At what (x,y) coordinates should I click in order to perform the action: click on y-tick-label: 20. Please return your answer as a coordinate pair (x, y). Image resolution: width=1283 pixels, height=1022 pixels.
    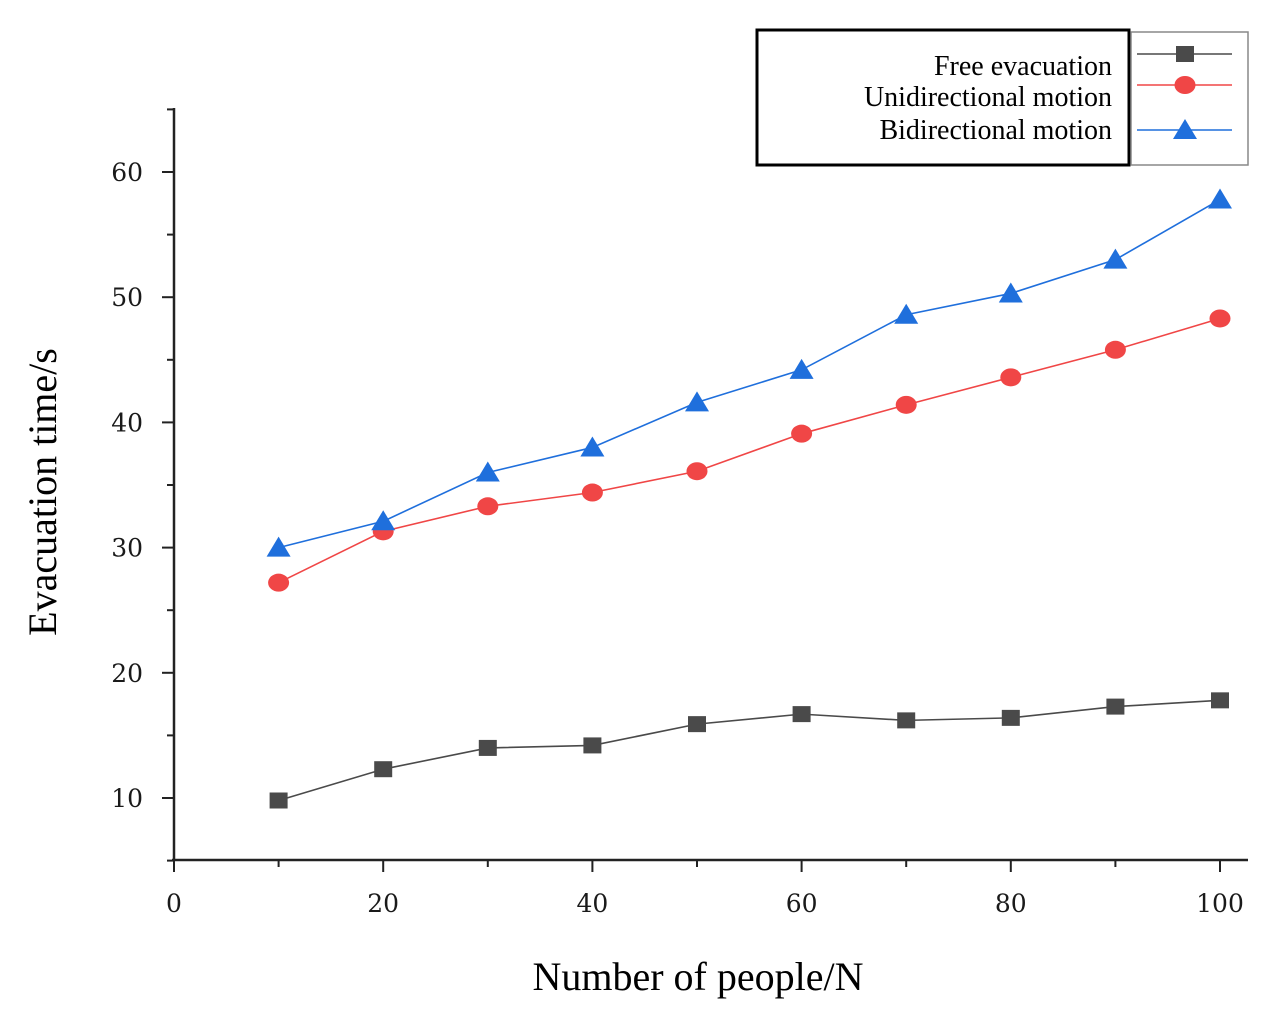
    Looking at the image, I should click on (127, 673).